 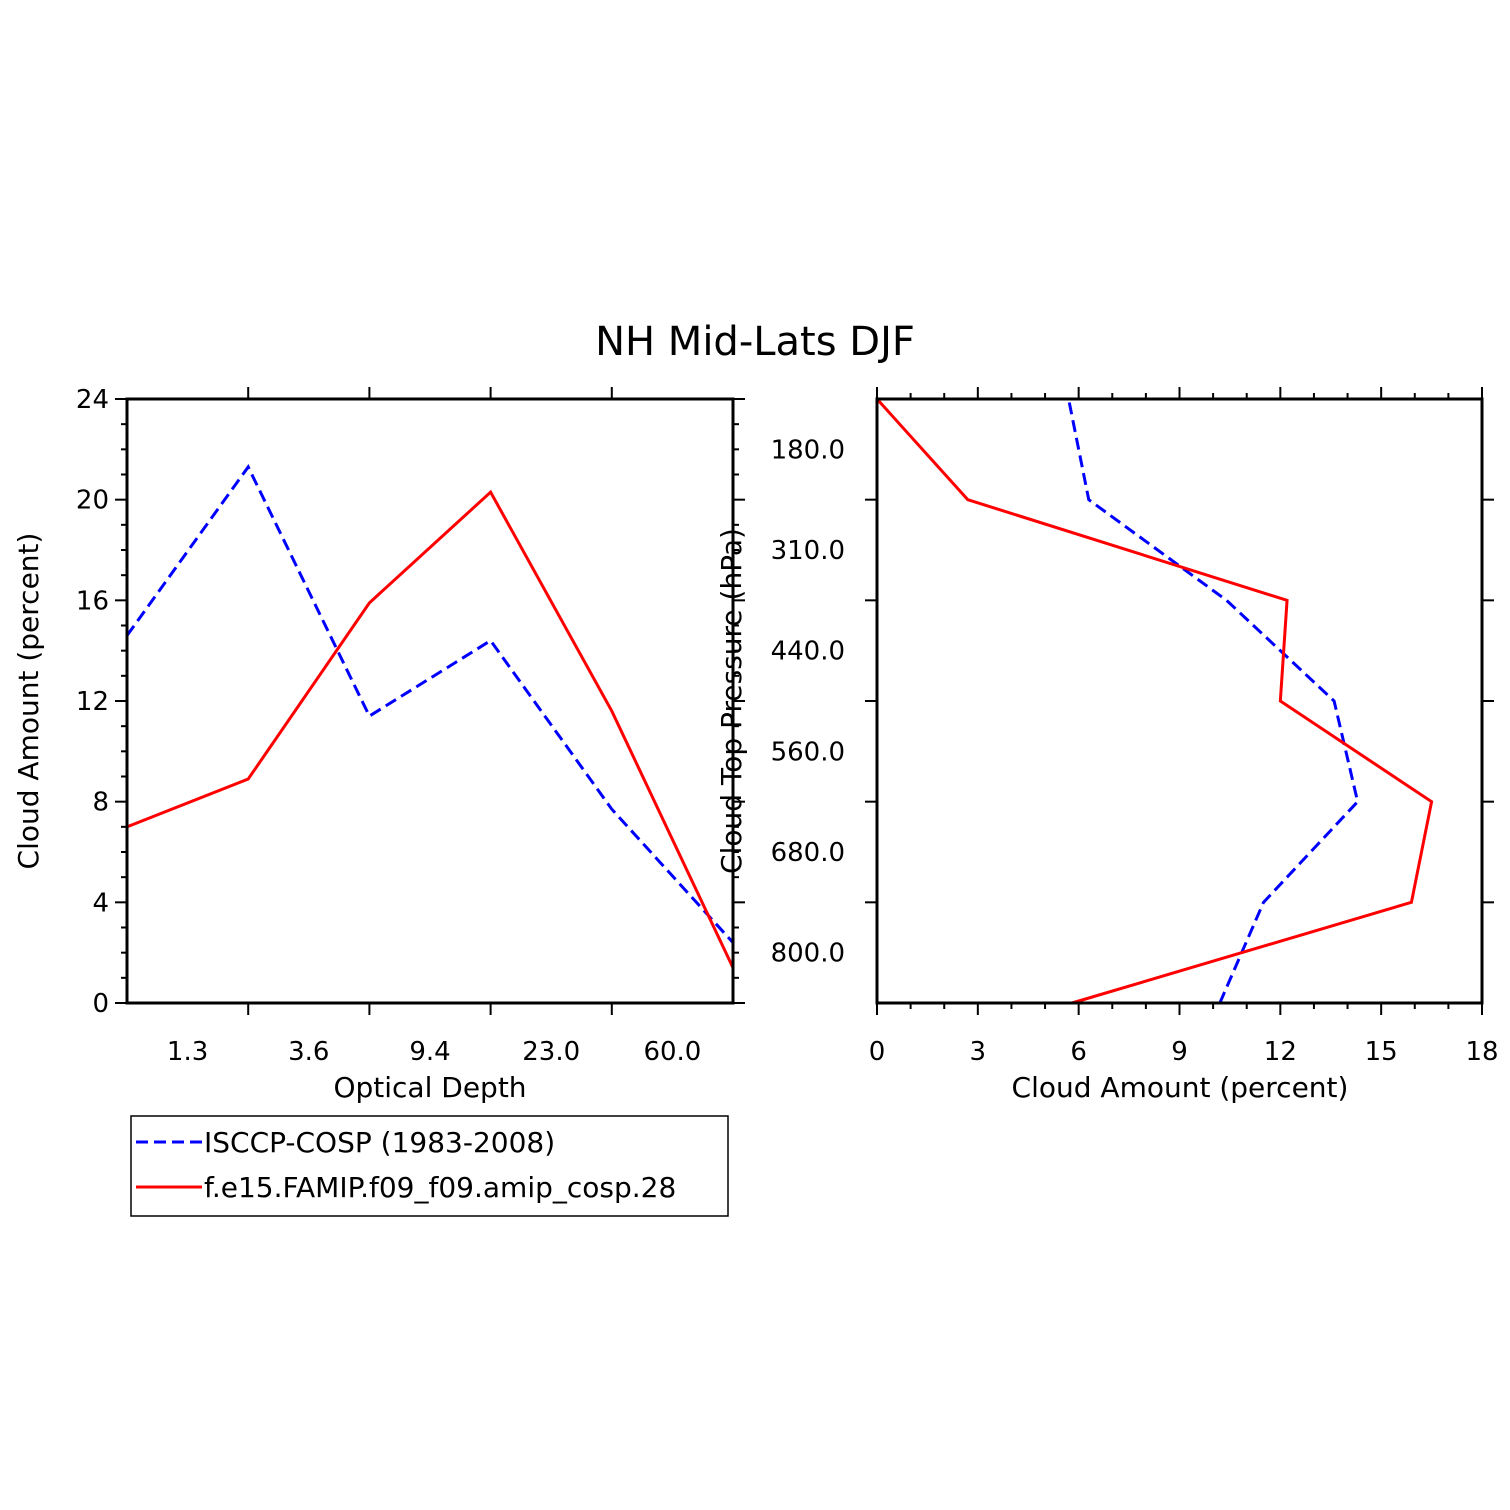 What do you see at coordinates (430, 729) in the screenshot?
I see `left-series-line-model` at bounding box center [430, 729].